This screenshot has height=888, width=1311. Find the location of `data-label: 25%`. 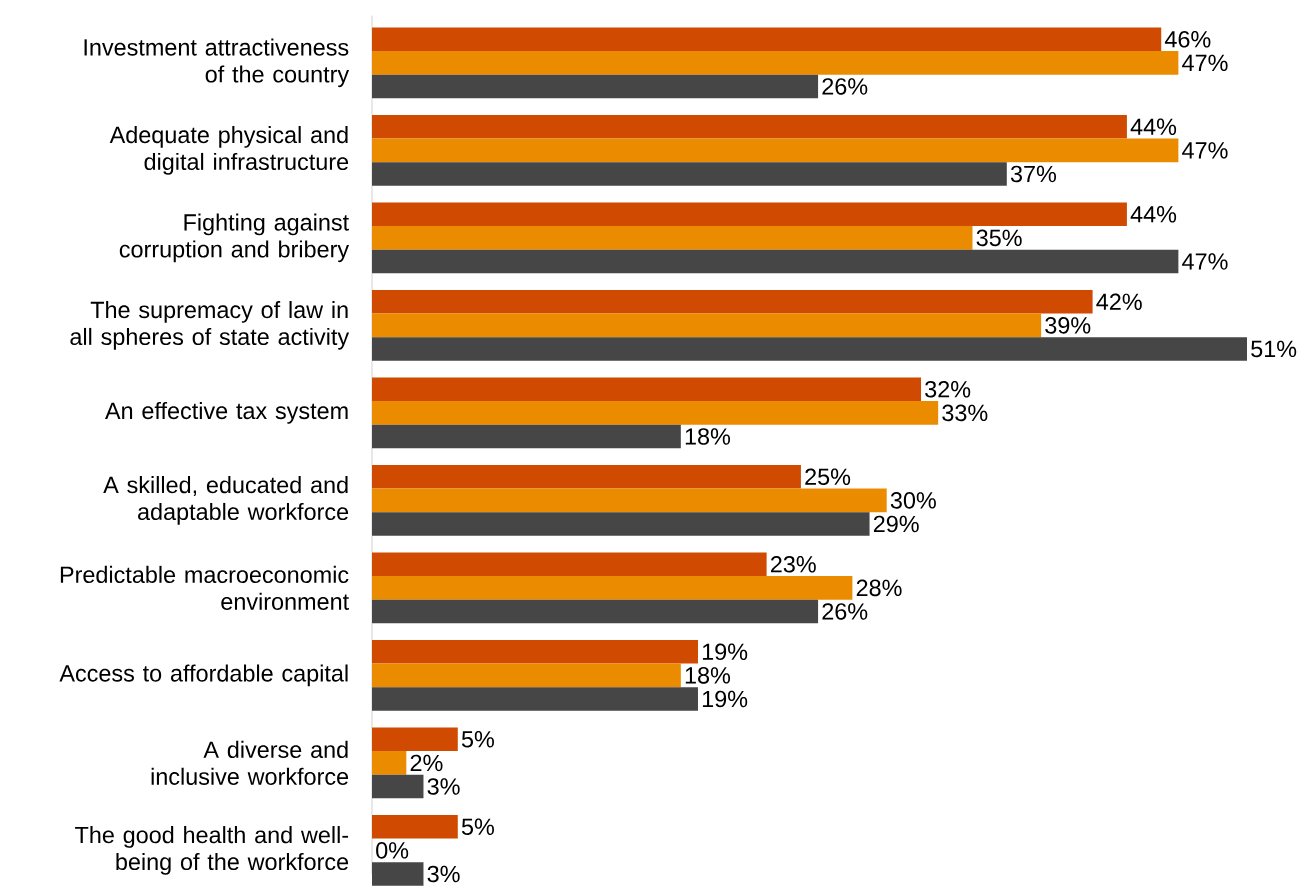

data-label: 25% is located at coordinates (828, 477).